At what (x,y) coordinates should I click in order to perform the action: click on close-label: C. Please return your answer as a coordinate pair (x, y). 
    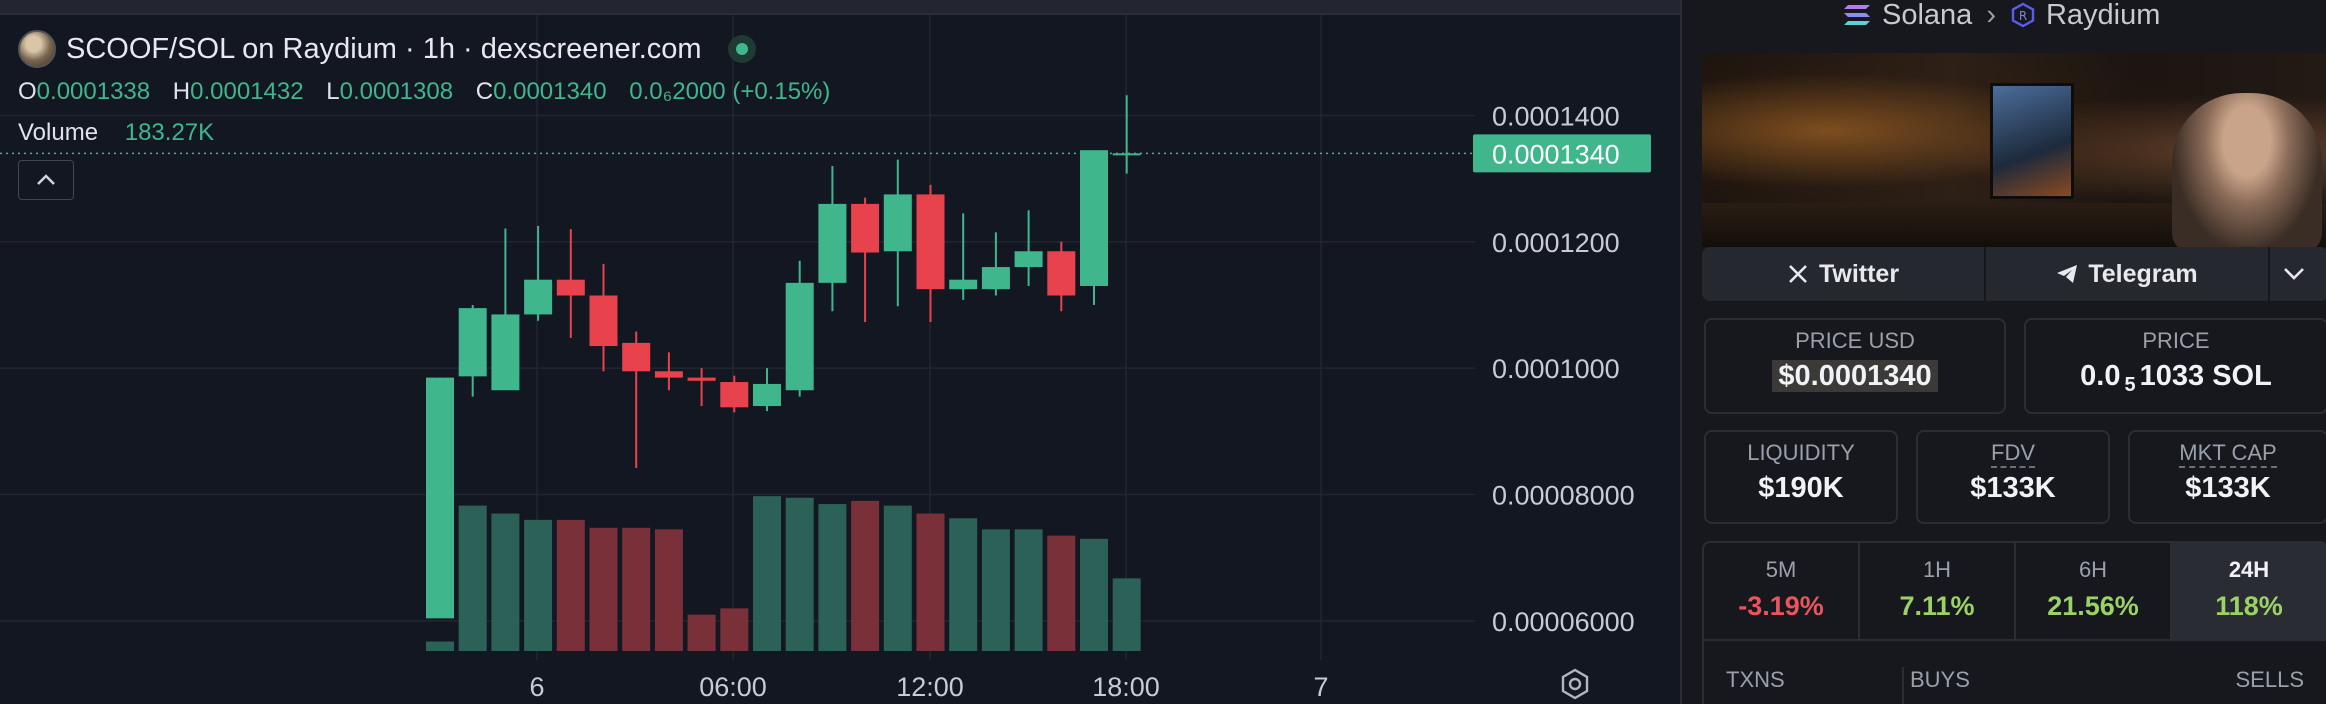
    Looking at the image, I should click on (484, 91).